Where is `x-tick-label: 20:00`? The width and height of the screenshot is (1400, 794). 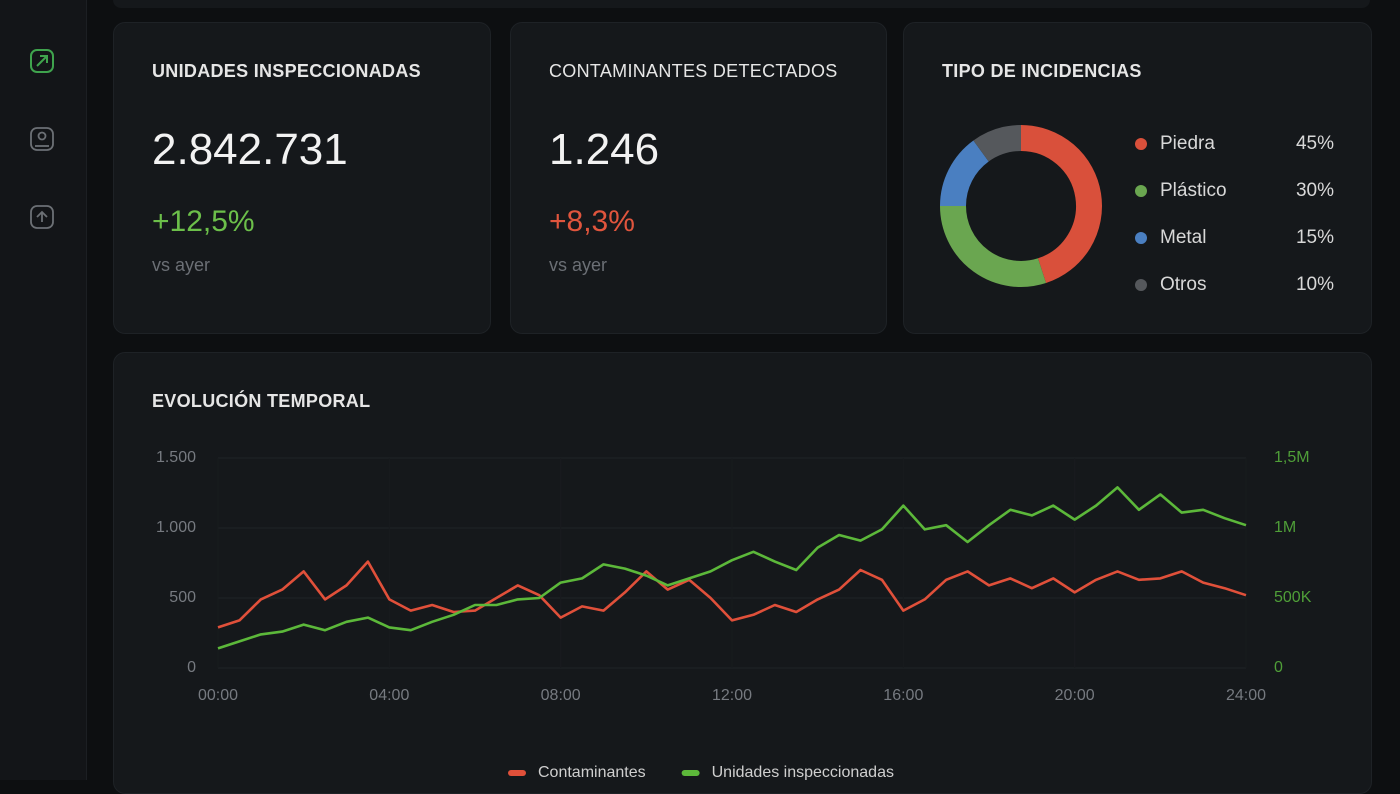 x-tick-label: 20:00 is located at coordinates (1075, 695).